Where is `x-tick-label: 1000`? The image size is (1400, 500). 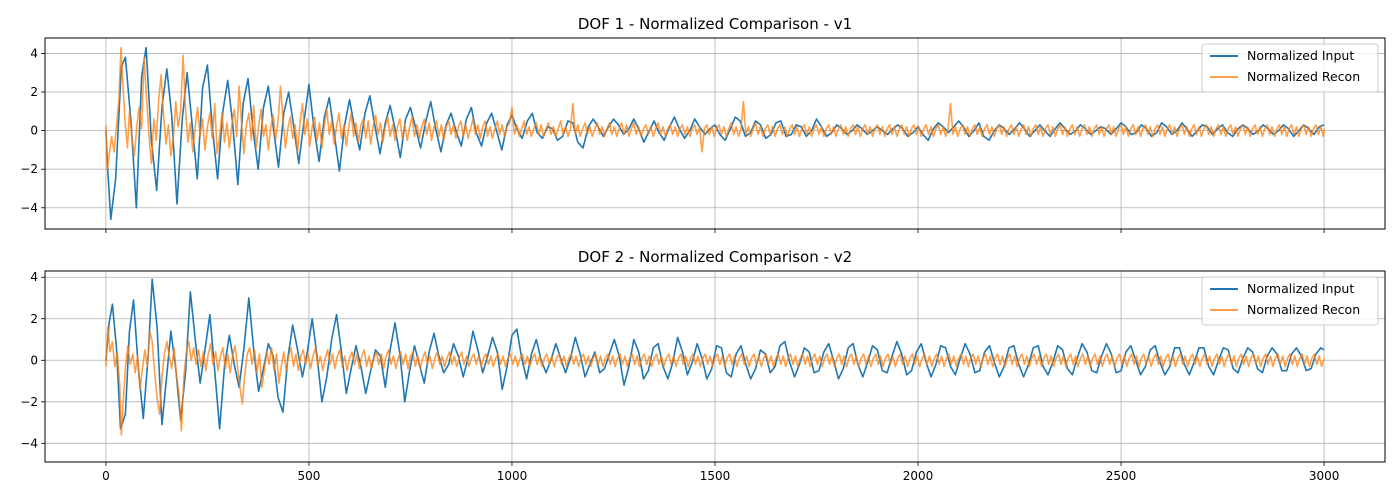
x-tick-label: 1000 is located at coordinates (512, 476).